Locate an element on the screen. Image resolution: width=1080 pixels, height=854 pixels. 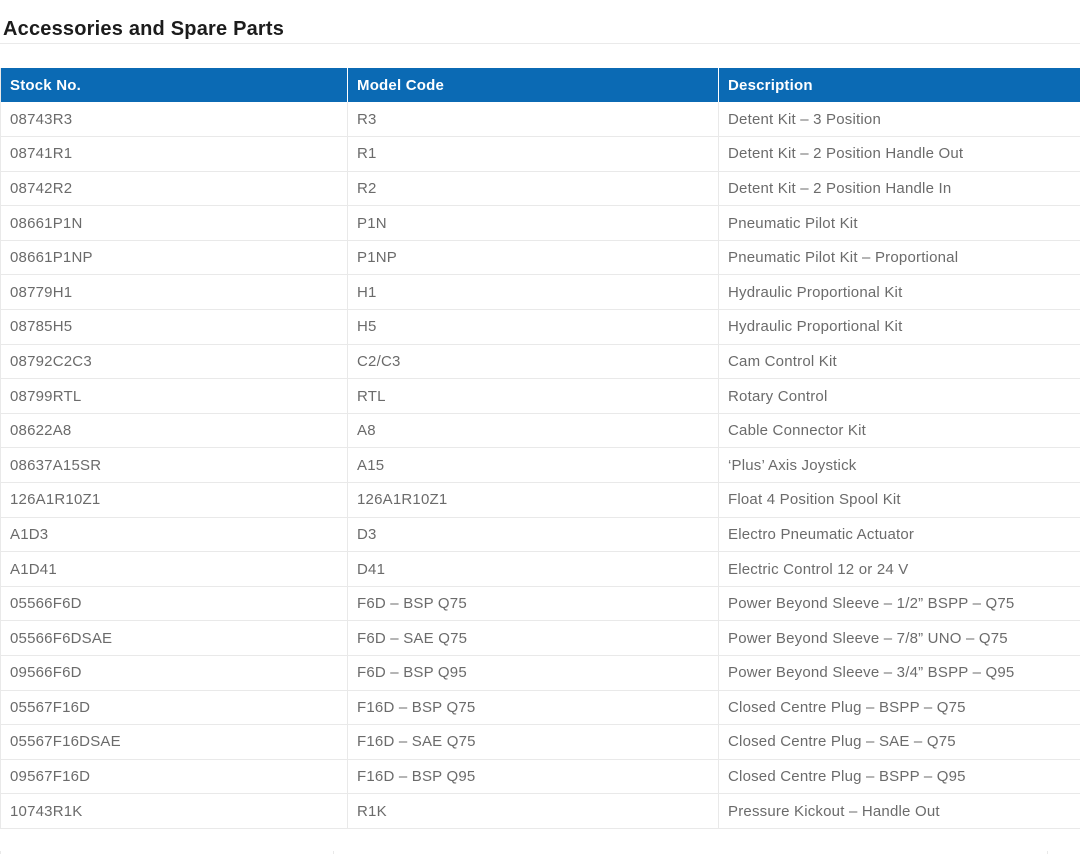
table-row: A1D41 D41 Electric Control 12 or 24 V is located at coordinates (540, 569).